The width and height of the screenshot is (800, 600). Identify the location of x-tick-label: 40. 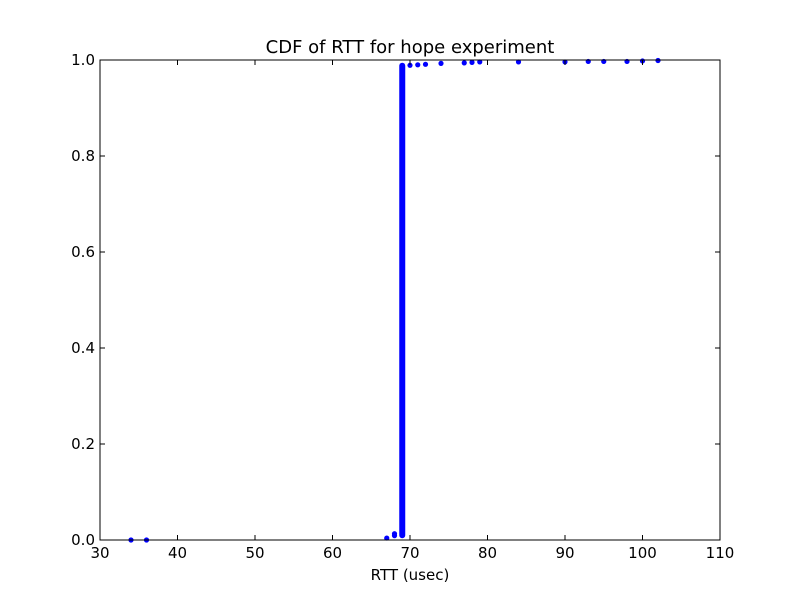
(177, 553).